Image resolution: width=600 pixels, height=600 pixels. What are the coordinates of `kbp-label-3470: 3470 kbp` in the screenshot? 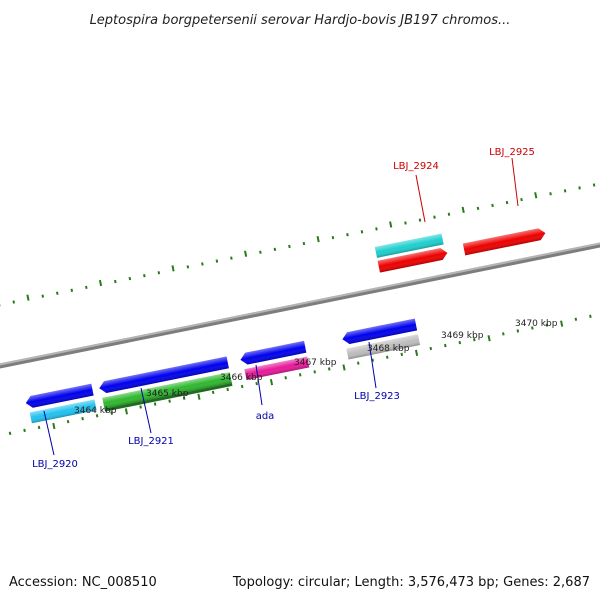 It's located at (536, 324).